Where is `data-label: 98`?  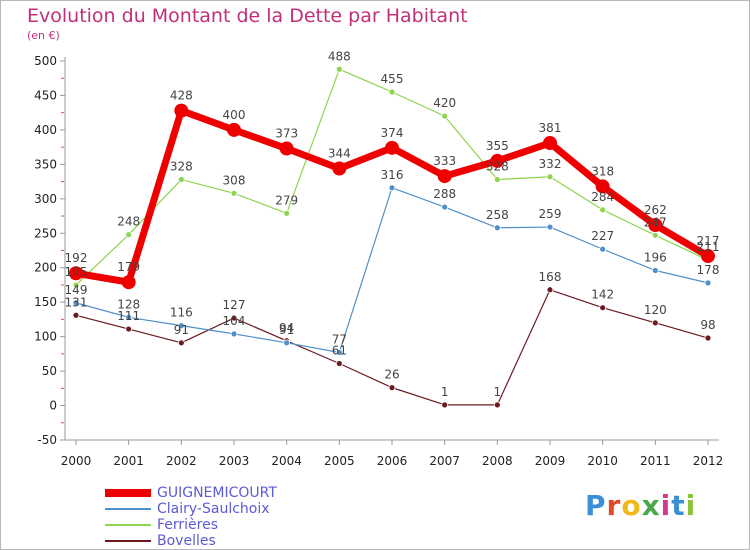 data-label: 98 is located at coordinates (707, 325).